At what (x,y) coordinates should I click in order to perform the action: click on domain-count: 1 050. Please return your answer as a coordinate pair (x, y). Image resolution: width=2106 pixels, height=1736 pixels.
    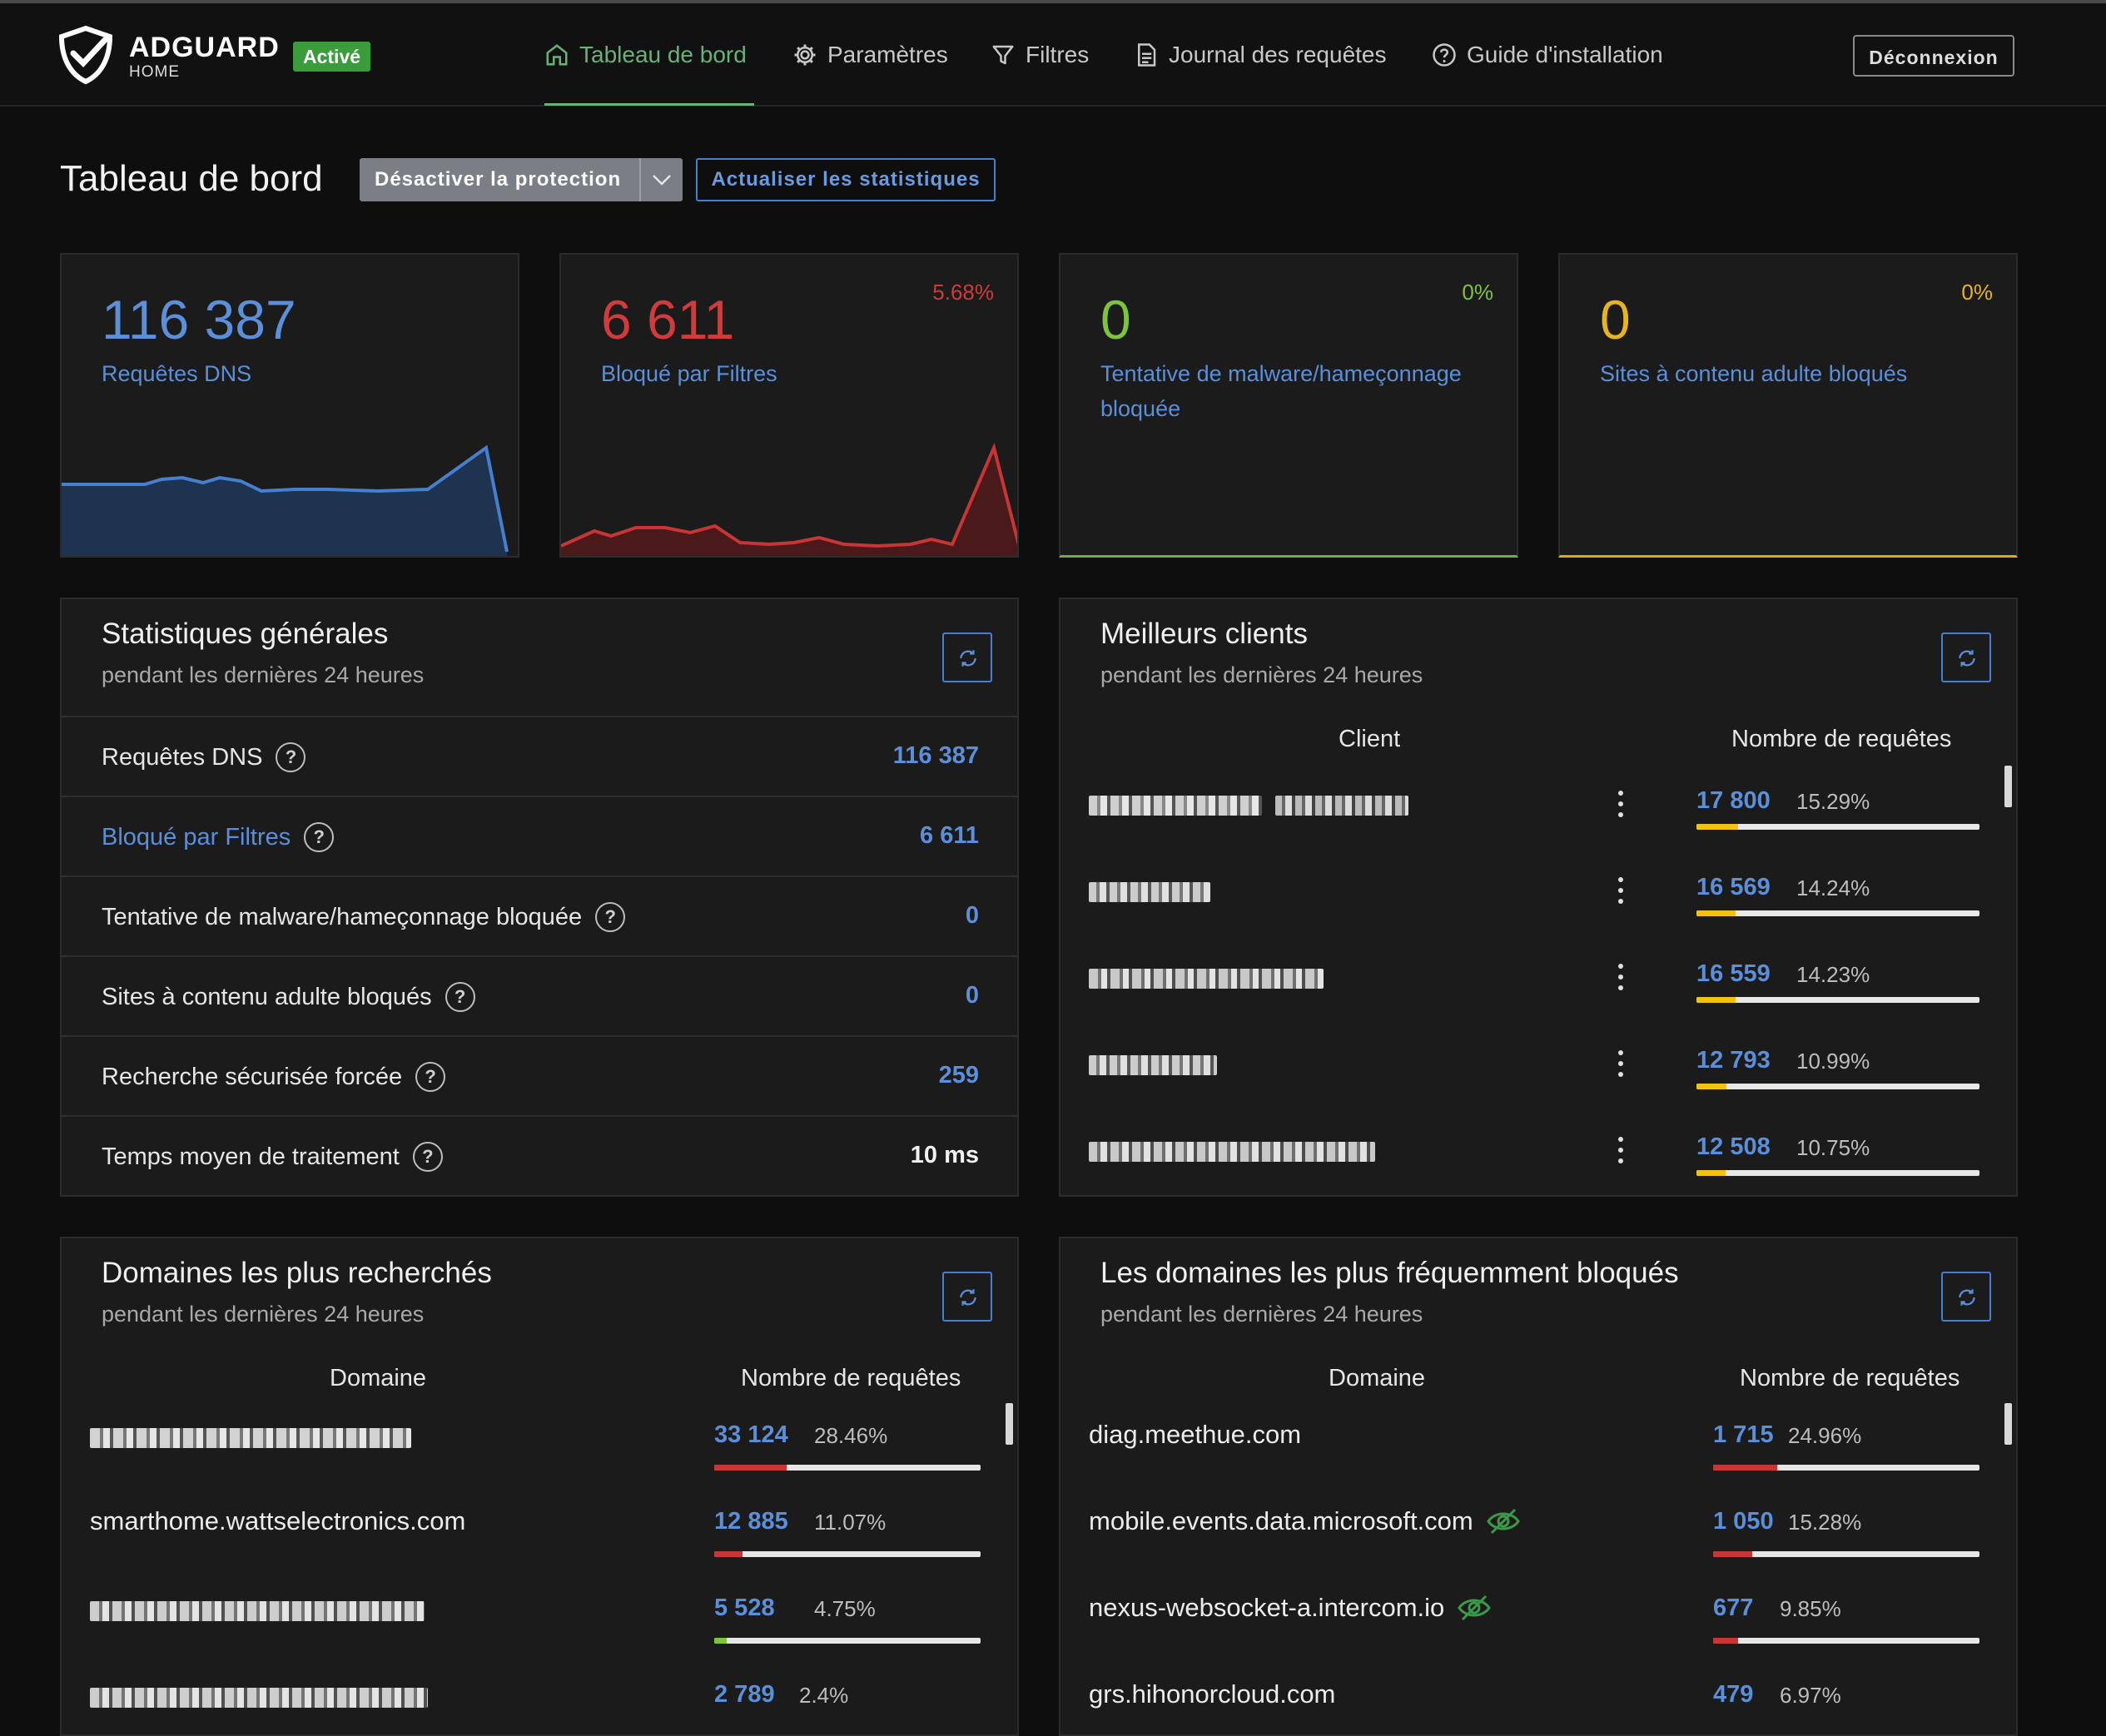
    Looking at the image, I should click on (1743, 1522).